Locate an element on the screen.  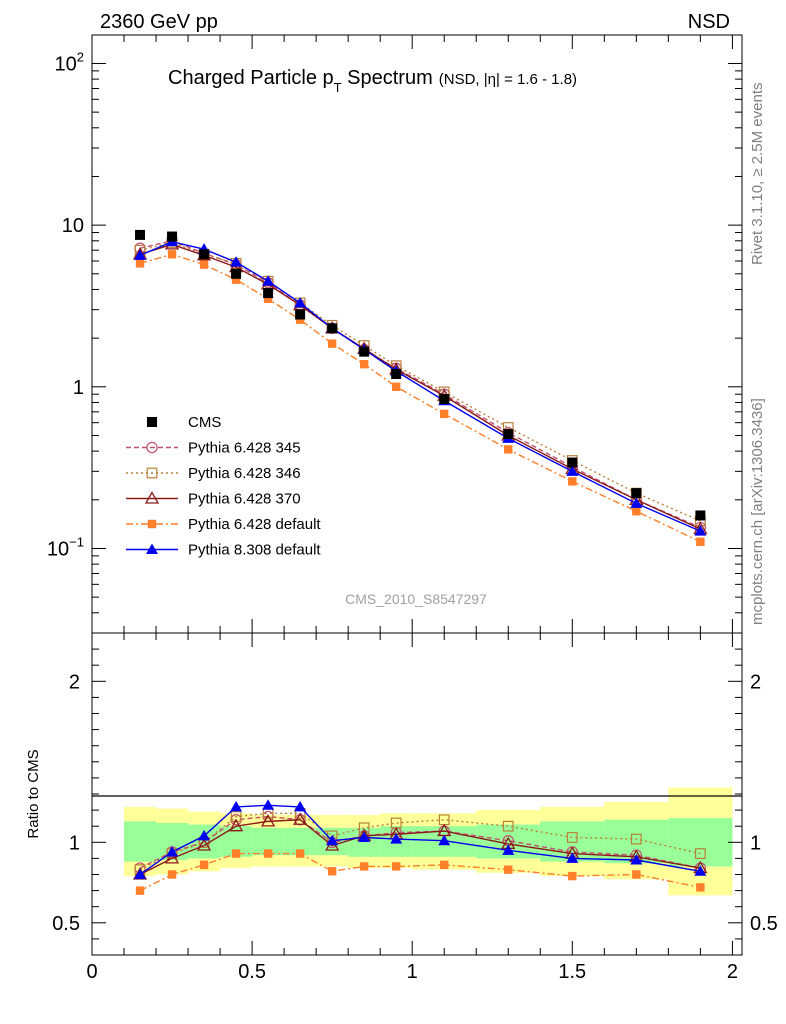
ratio-series-layer is located at coordinates (420, 847).